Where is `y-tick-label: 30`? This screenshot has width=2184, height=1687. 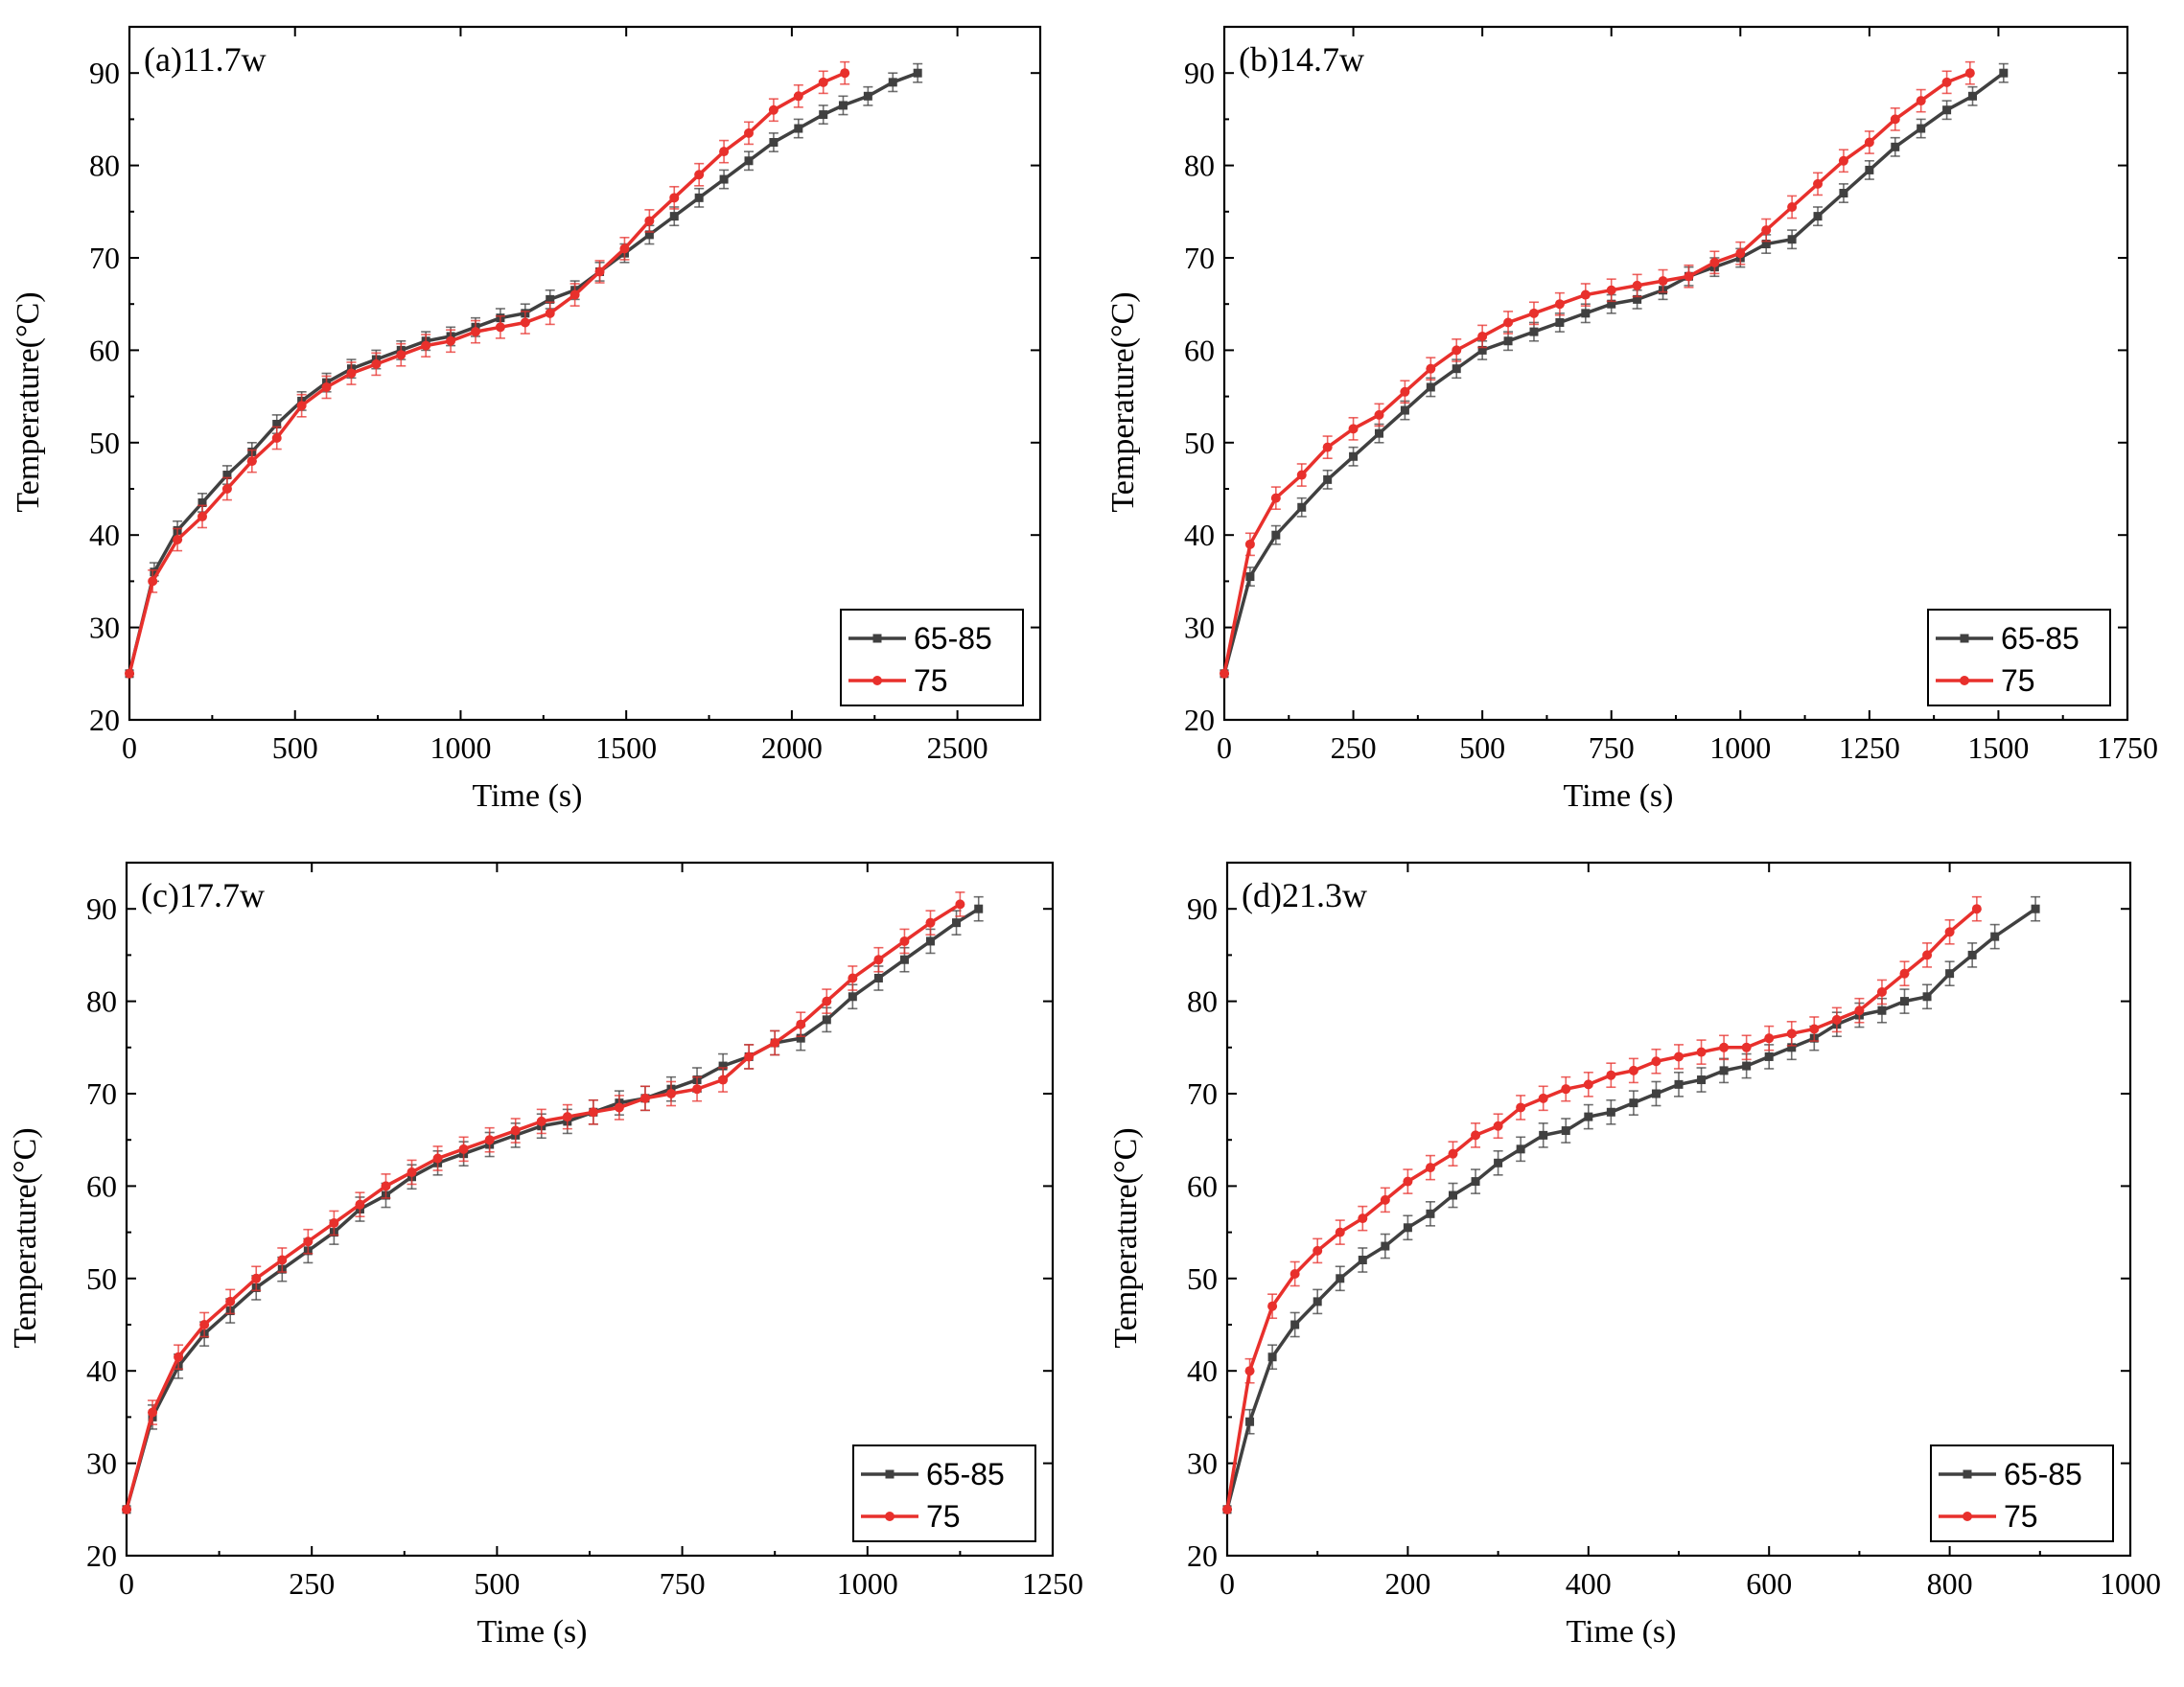 y-tick-label: 30 is located at coordinates (104, 628).